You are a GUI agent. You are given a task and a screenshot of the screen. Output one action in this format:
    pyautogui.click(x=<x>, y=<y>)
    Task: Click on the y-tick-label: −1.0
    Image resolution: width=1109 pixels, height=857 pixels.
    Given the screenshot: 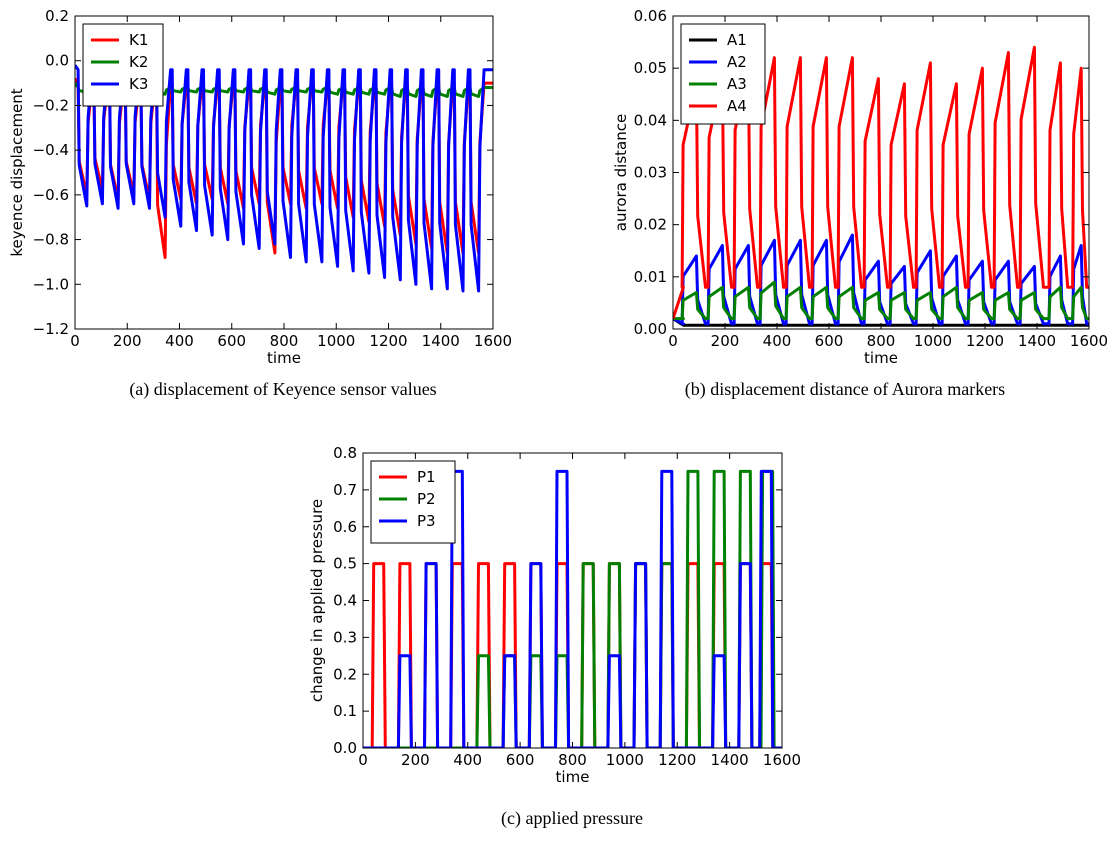 What is the action you would take?
    pyautogui.click(x=51, y=284)
    